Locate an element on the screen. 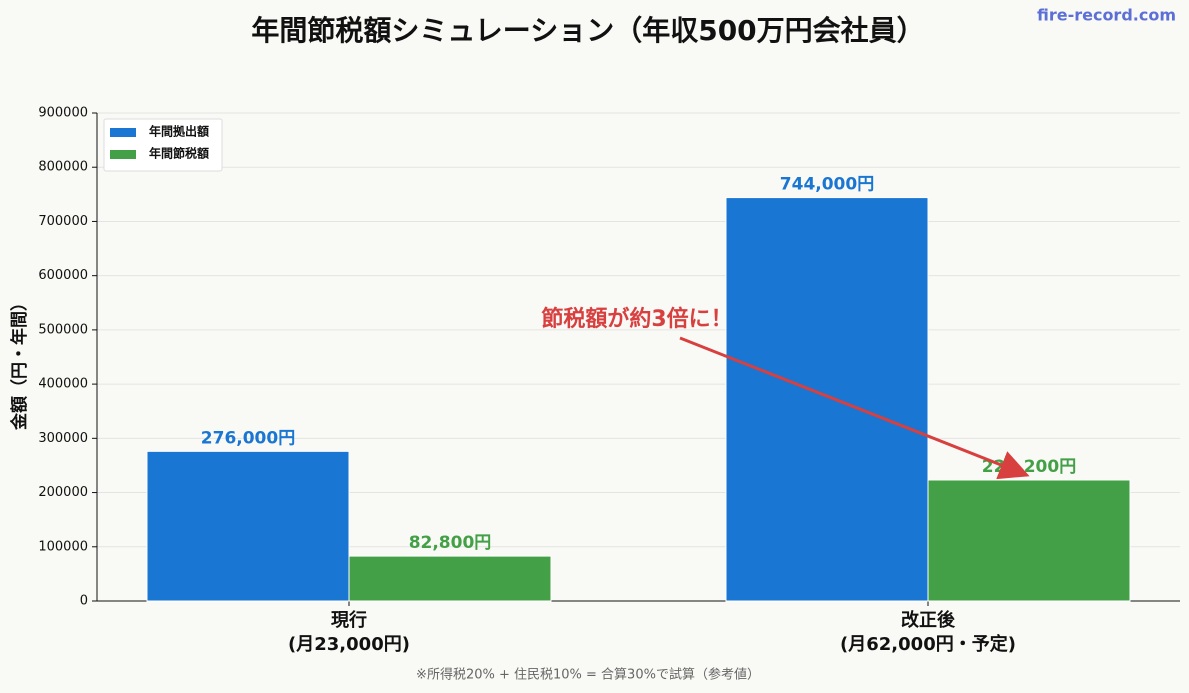 Image resolution: width=1189 pixels, height=693 pixels. watermark: fire-record.com is located at coordinates (1106, 15).